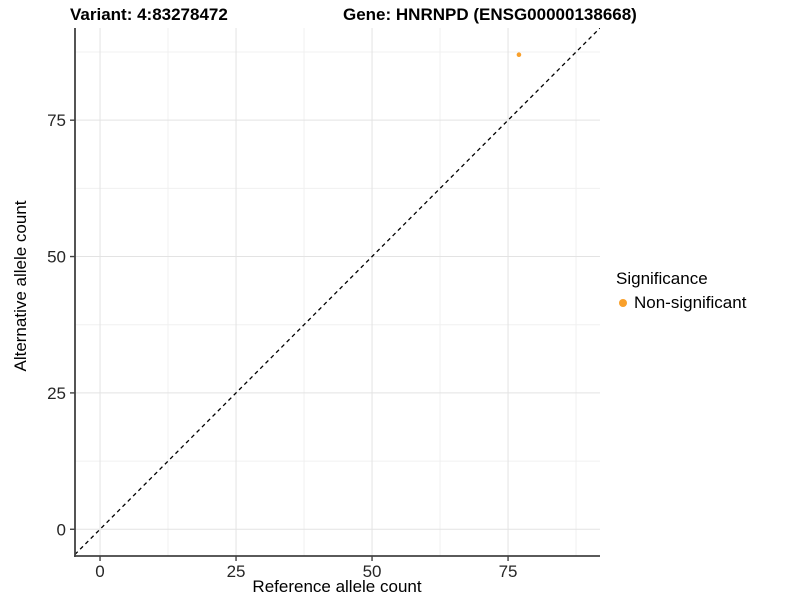 Image resolution: width=800 pixels, height=600 pixels. I want to click on y-tick-label: 75, so click(56, 120).